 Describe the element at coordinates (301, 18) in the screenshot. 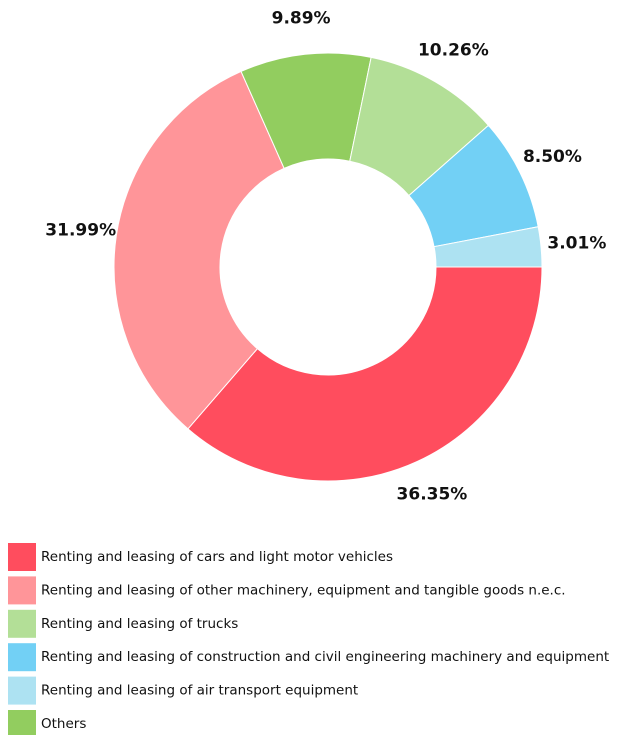

I see `slice-label: 9.89%` at that location.